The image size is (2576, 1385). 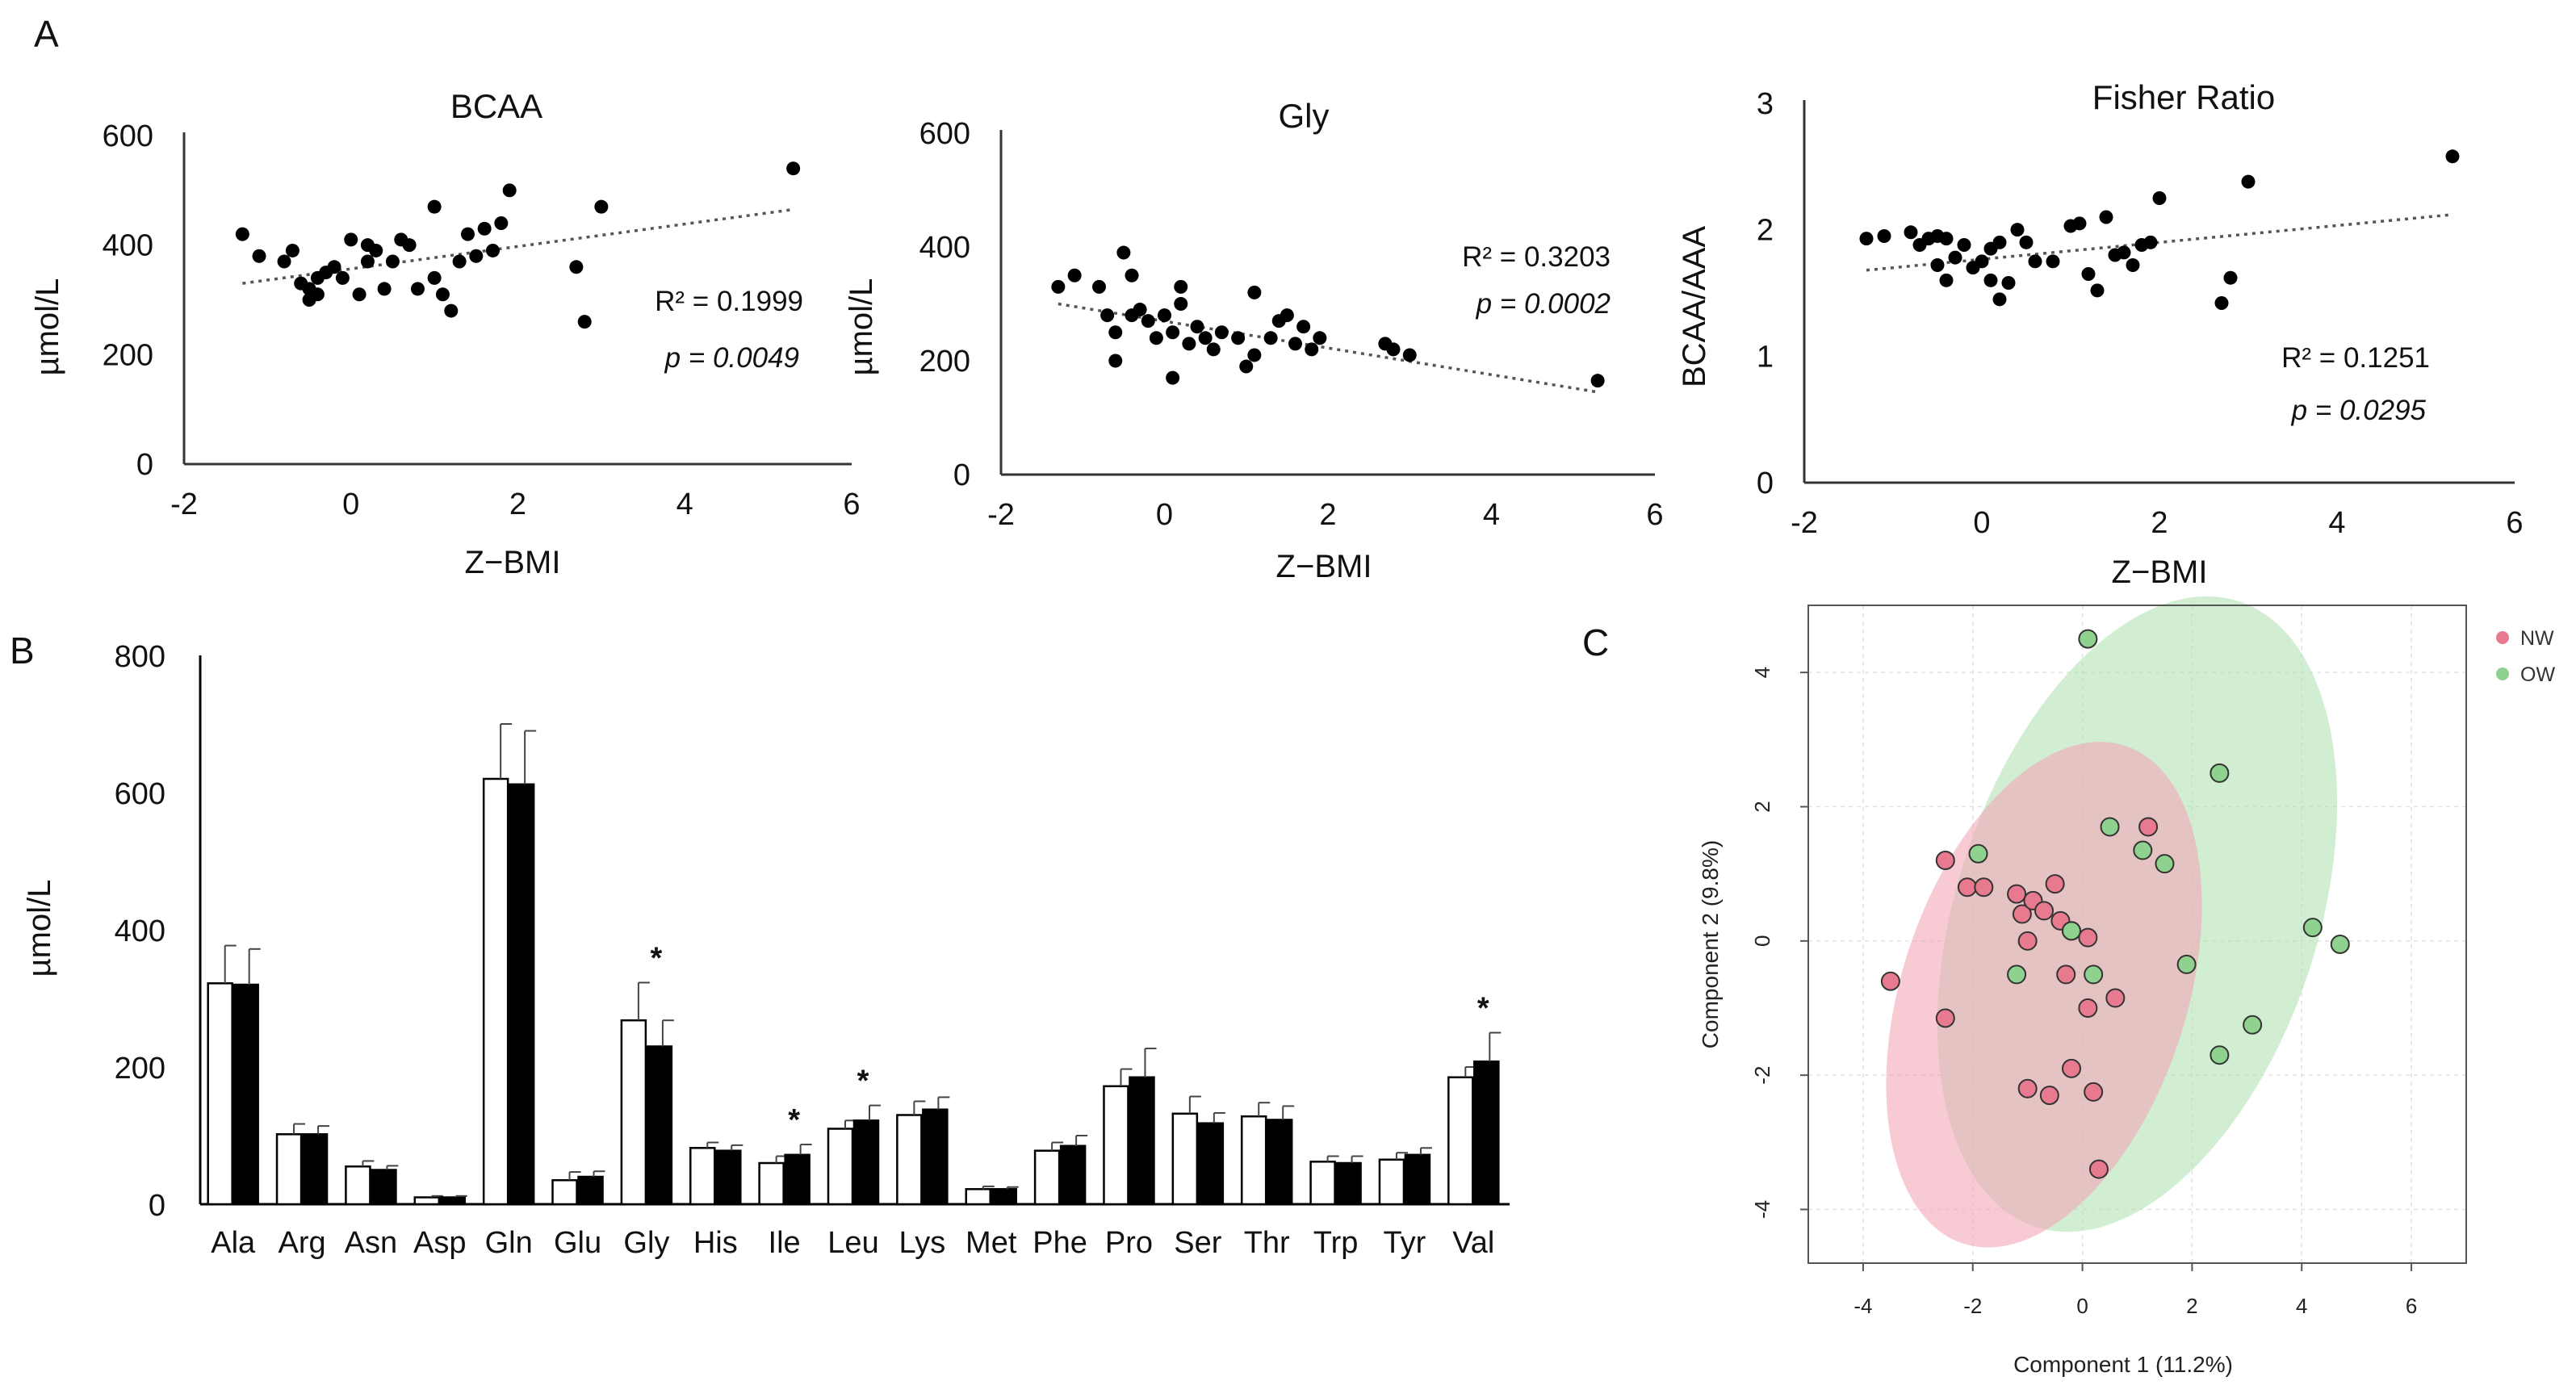 I want to click on bcaa-x-tick-label: 2, so click(x=517, y=504).